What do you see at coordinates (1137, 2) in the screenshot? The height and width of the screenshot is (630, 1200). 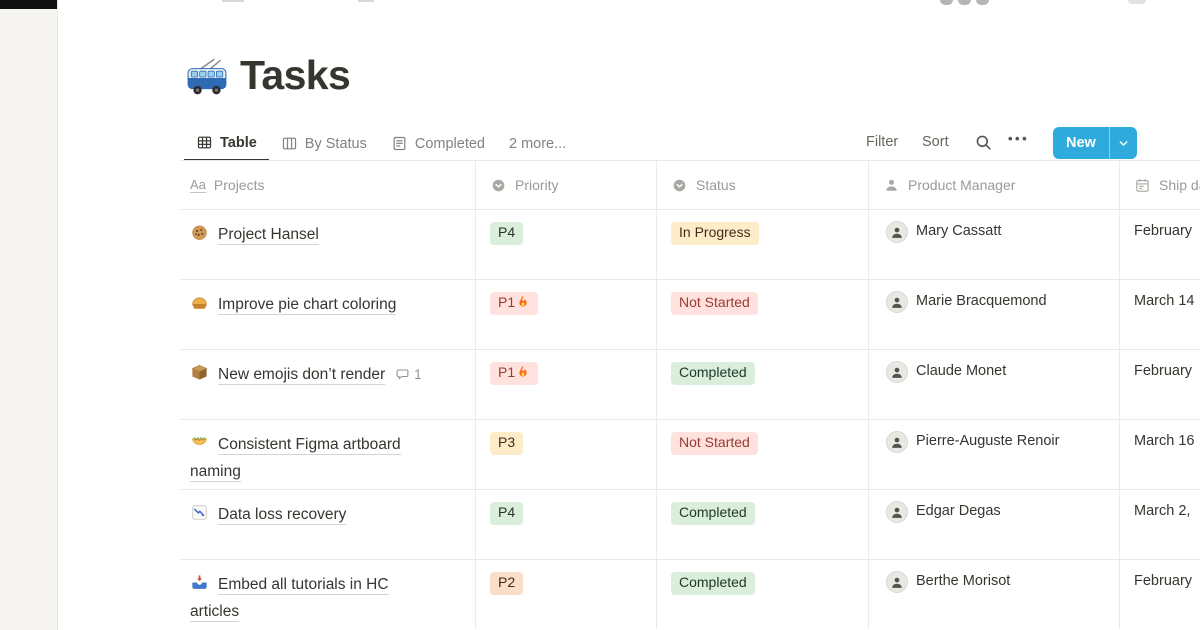 I see `cropped-topbar-button` at bounding box center [1137, 2].